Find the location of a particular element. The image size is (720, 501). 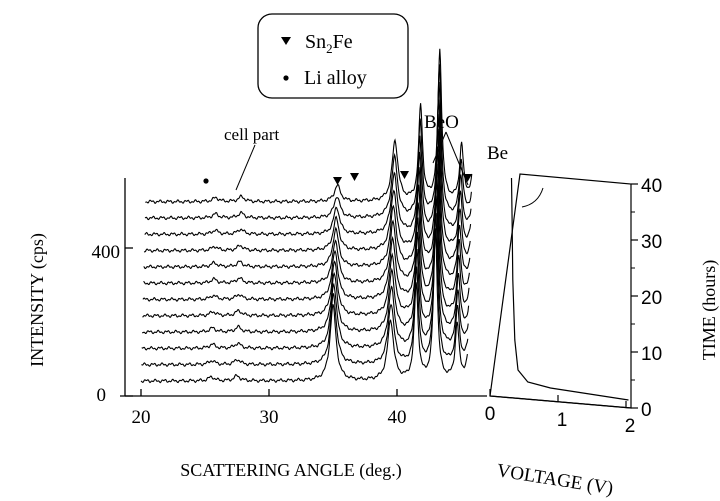

annotation-be: Be is located at coordinates (497, 153).